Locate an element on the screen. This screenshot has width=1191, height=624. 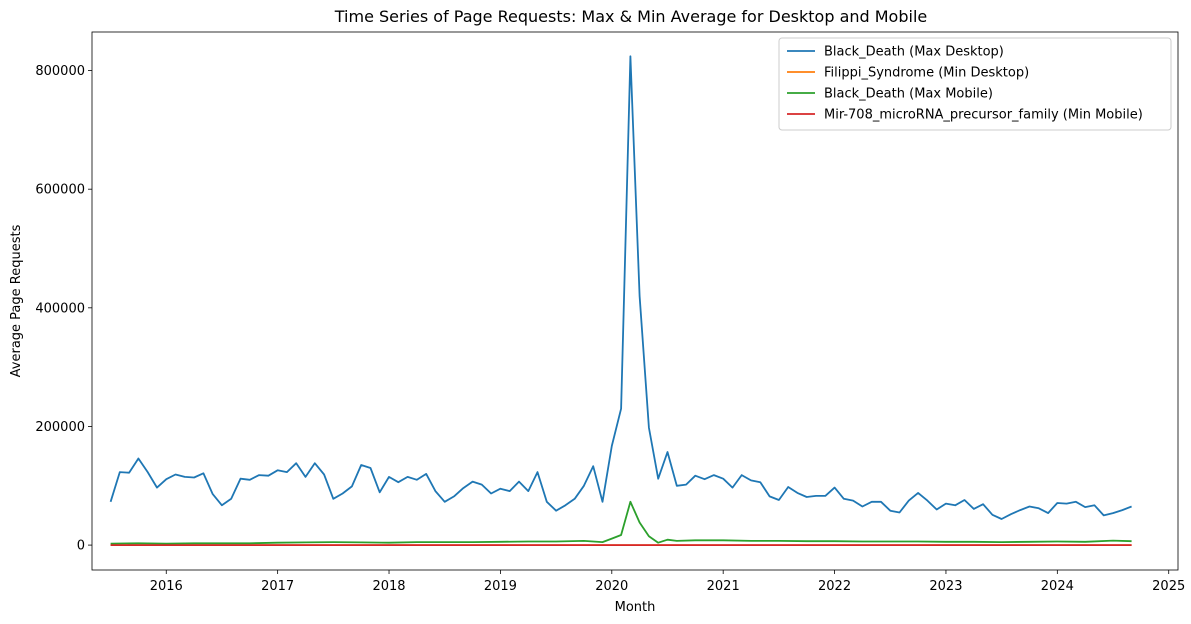
legend-box is located at coordinates (975, 84).